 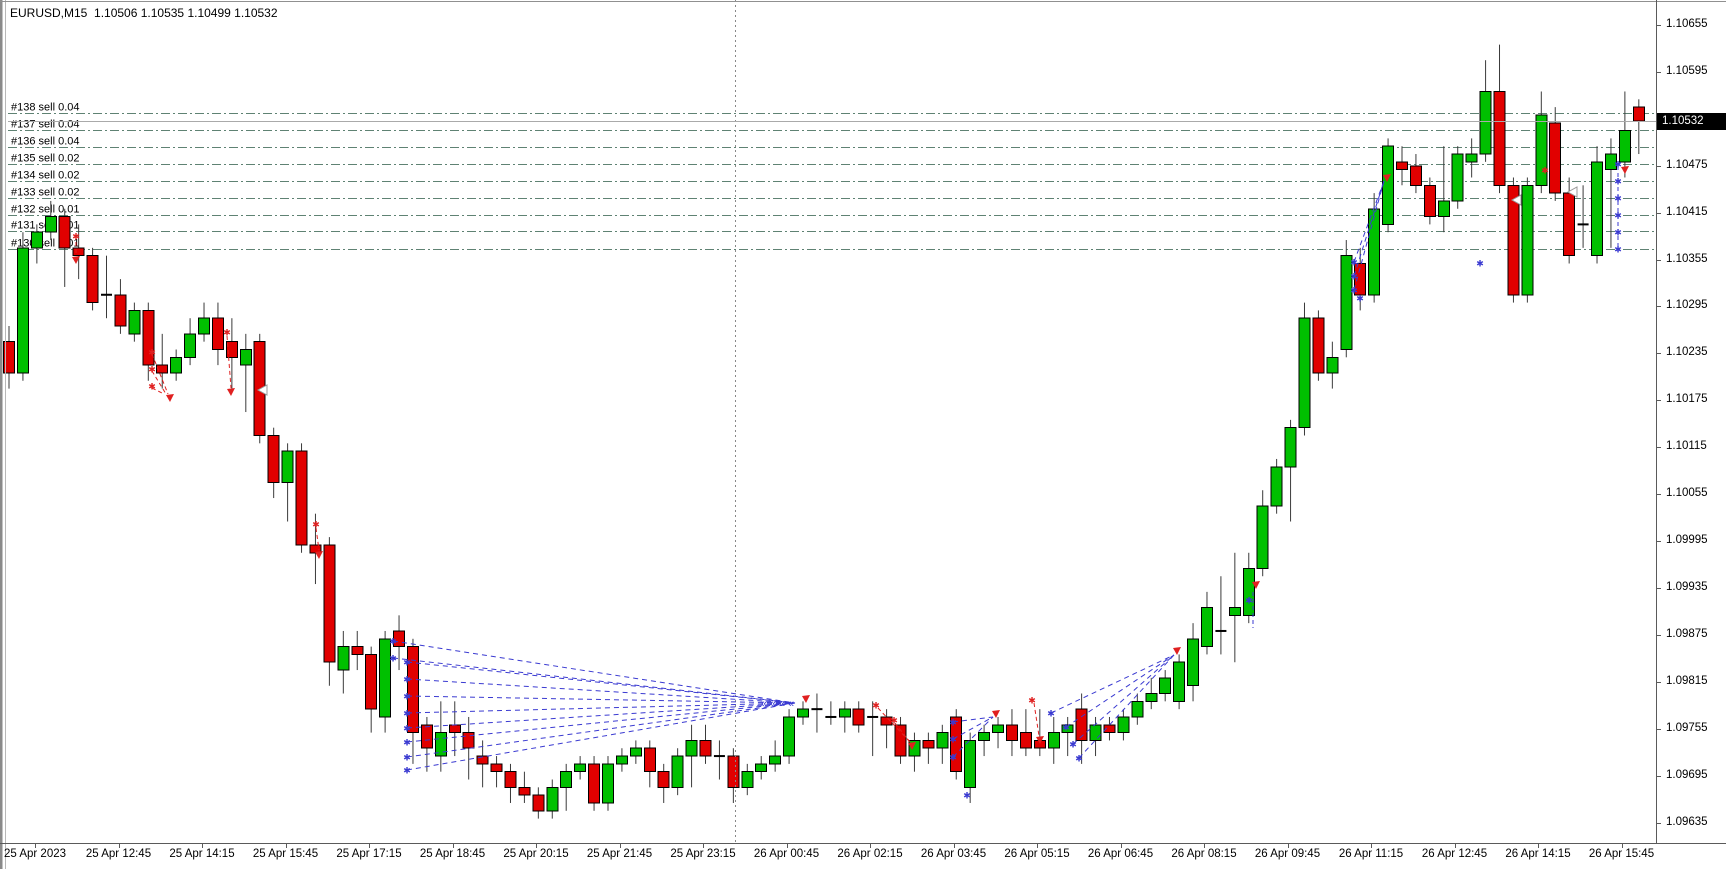 I want to click on time-tick-label: 26 Apr 06:45, so click(x=1120, y=854).